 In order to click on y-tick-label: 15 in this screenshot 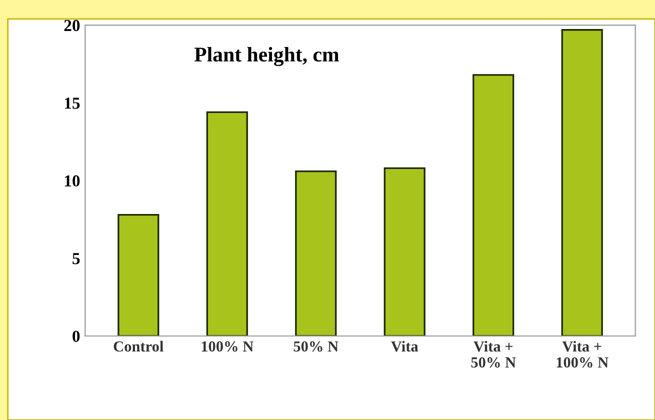, I will do `click(72, 103)`.